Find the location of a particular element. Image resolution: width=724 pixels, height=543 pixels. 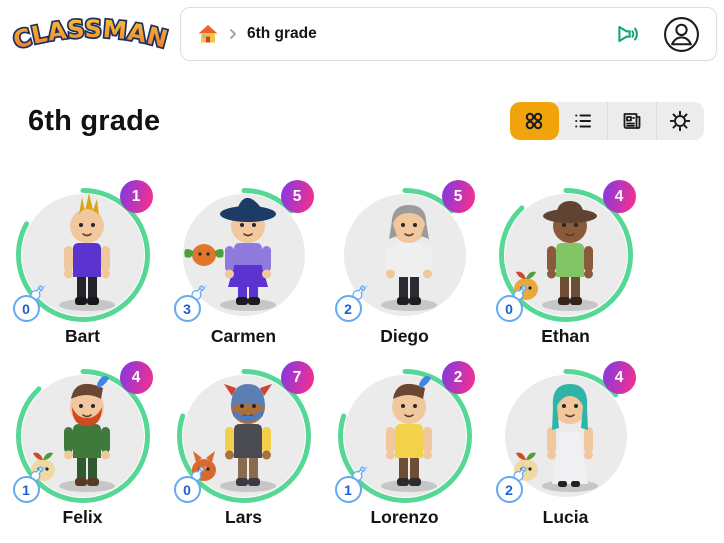

view-toggle-grid is located at coordinates (534, 121).